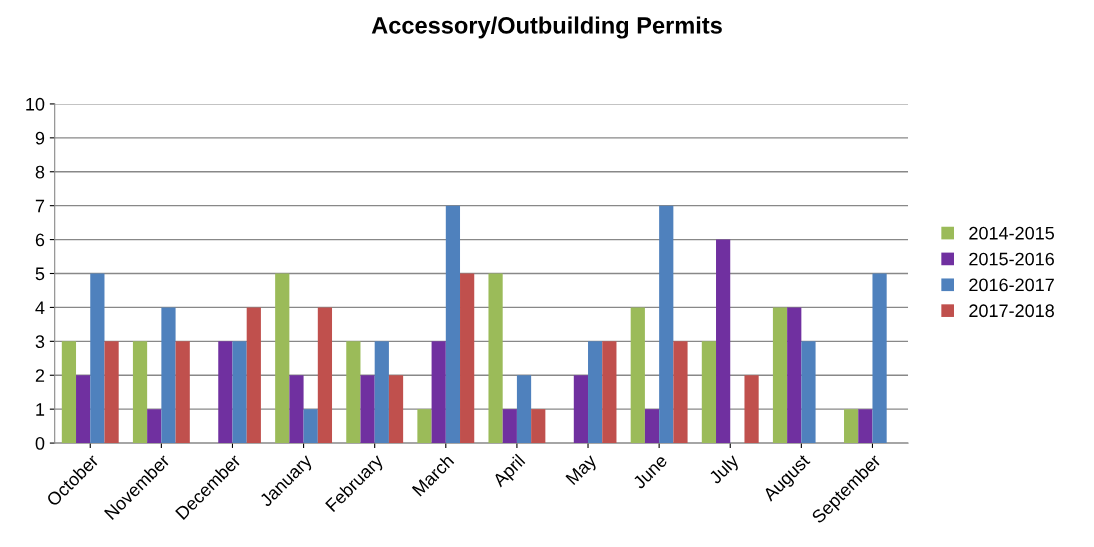  What do you see at coordinates (40, 138) in the screenshot?
I see `y-tick-label: 9` at bounding box center [40, 138].